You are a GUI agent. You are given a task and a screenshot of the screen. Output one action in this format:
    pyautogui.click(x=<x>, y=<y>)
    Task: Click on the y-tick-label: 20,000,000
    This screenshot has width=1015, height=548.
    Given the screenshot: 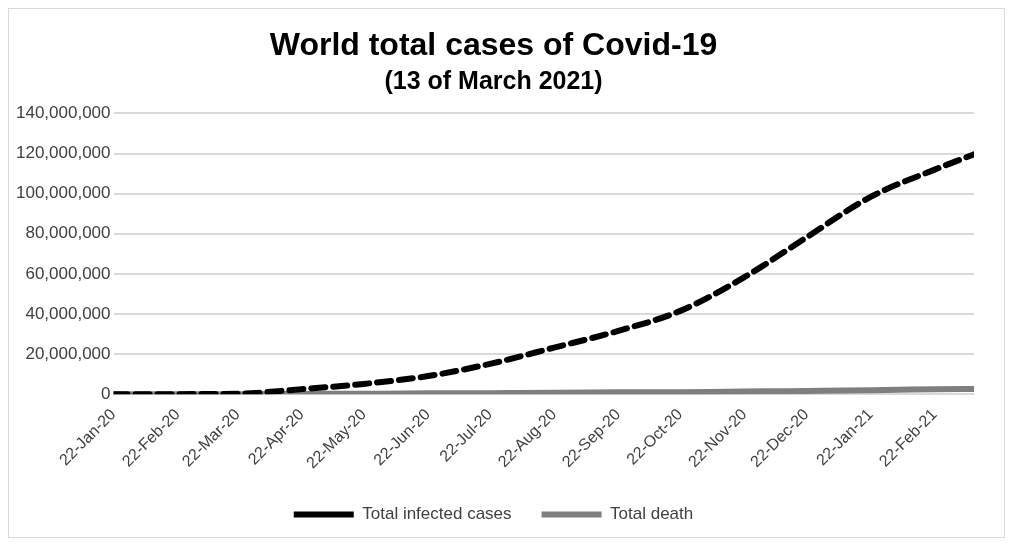 What is the action you would take?
    pyautogui.click(x=68, y=353)
    